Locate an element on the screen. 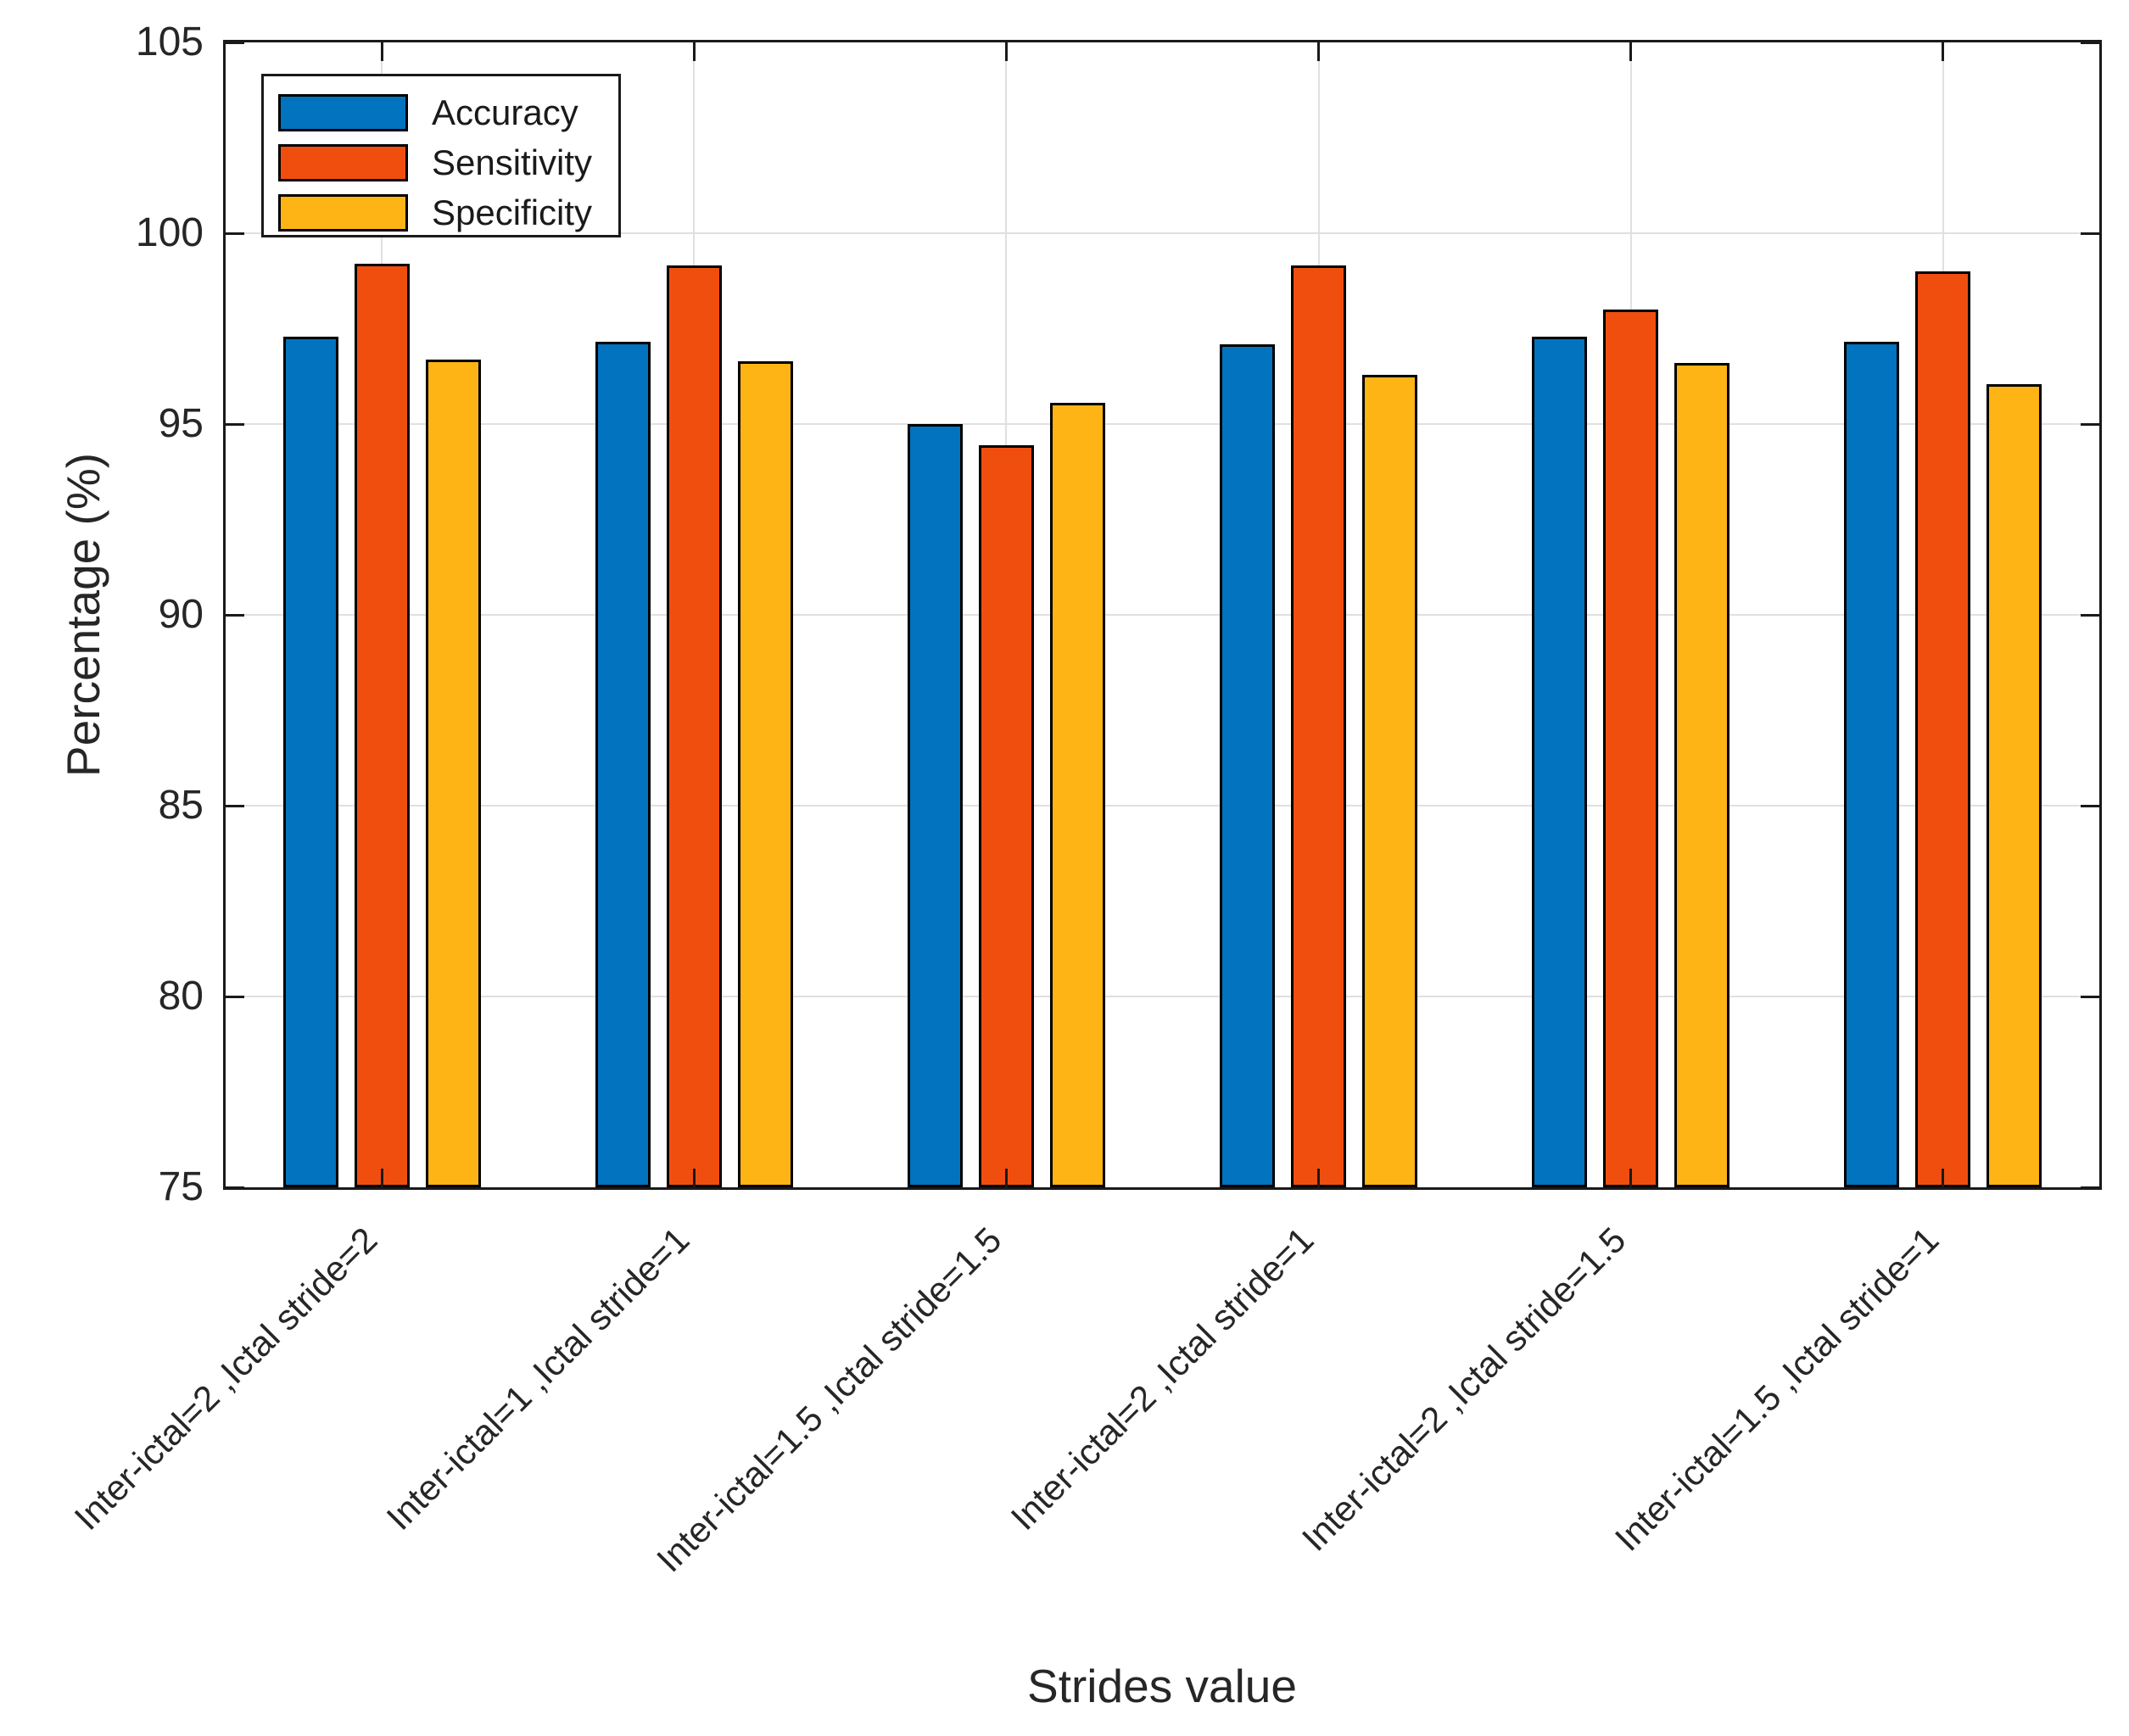 This screenshot has width=2129, height=1736. x-tick-label-group-3: Inter-ictal=1.5 ,Ictal stride=1.5 is located at coordinates (829, 1400).